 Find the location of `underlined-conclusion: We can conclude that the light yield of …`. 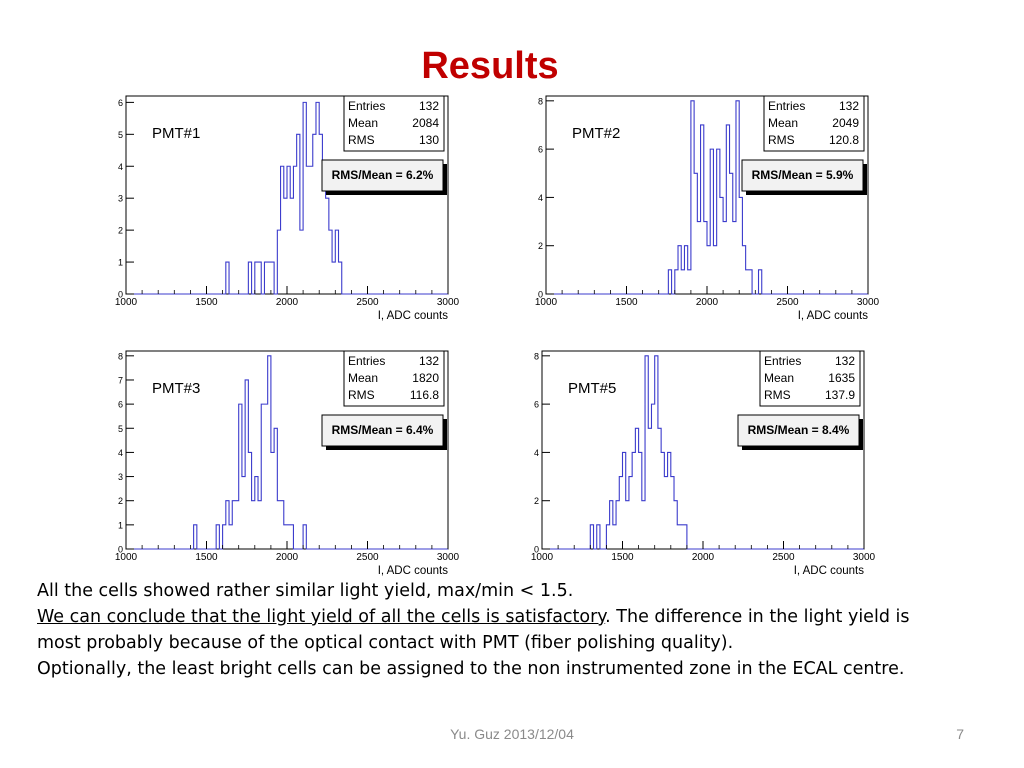

underlined-conclusion: We can conclude that the light yield of … is located at coordinates (321, 617).